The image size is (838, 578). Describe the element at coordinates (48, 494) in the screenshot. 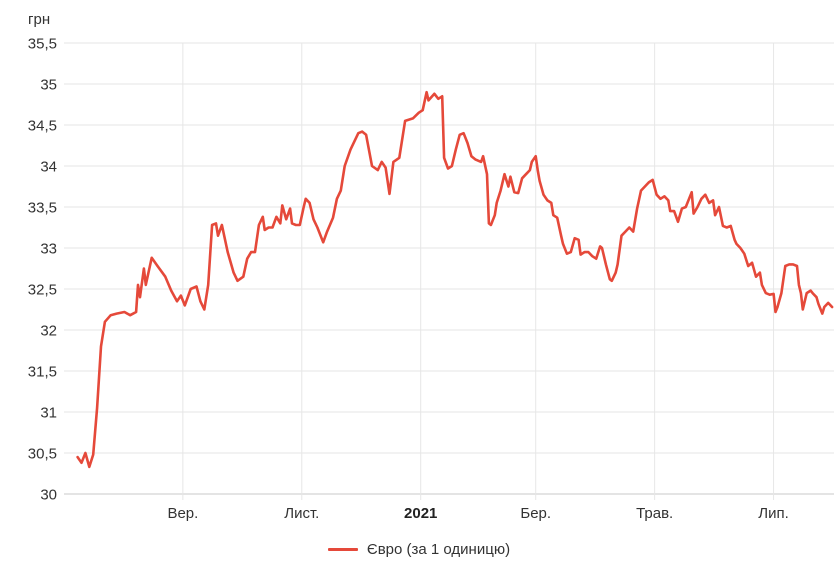

I see `y-tick-label-11: 30` at that location.